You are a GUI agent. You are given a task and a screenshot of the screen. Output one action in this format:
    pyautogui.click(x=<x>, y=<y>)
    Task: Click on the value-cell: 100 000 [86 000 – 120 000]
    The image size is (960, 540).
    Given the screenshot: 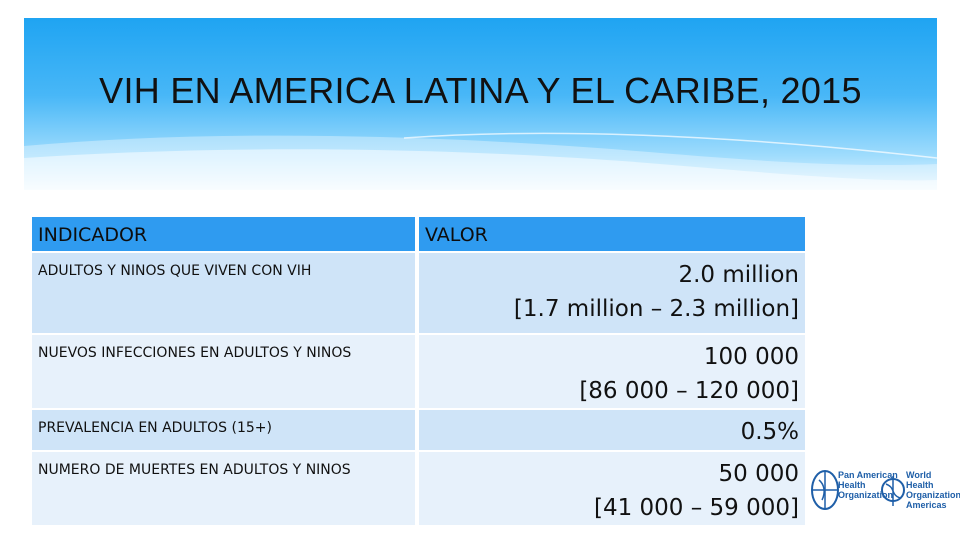 What is the action you would take?
    pyautogui.click(x=612, y=371)
    